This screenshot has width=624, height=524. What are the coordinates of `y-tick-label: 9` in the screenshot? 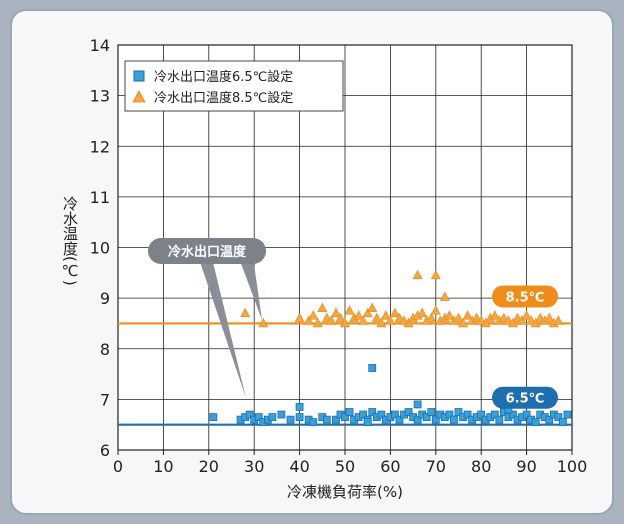 It's located at (105, 298).